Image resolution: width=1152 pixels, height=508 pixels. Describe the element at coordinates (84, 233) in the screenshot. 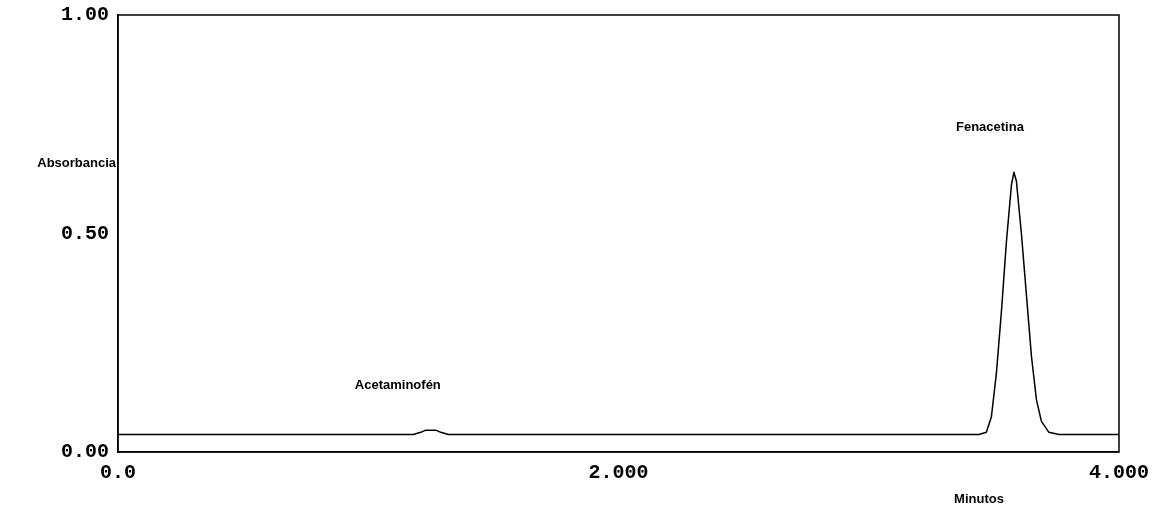

I see `y-tick-label: 0.50` at that location.